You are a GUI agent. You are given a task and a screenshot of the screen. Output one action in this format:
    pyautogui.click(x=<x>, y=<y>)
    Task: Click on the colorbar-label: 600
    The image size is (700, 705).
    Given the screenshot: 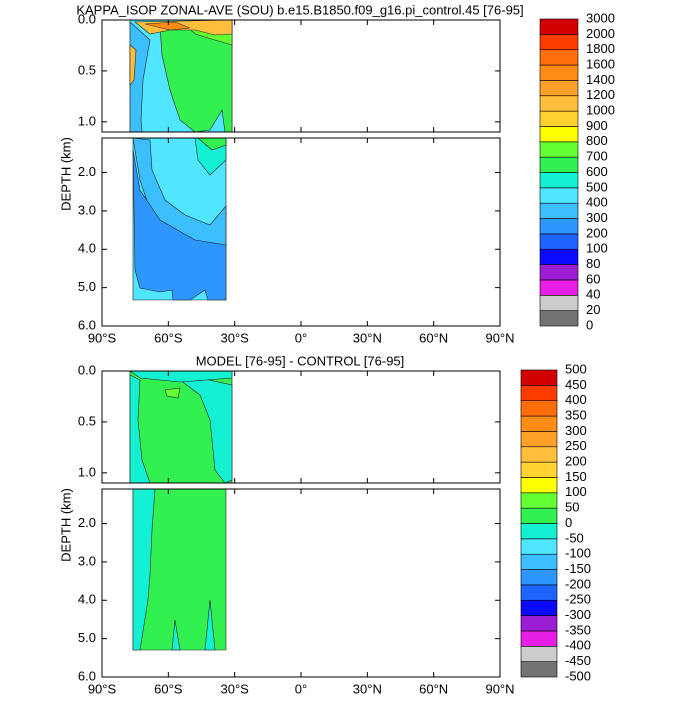 What is the action you would take?
    pyautogui.click(x=597, y=171)
    